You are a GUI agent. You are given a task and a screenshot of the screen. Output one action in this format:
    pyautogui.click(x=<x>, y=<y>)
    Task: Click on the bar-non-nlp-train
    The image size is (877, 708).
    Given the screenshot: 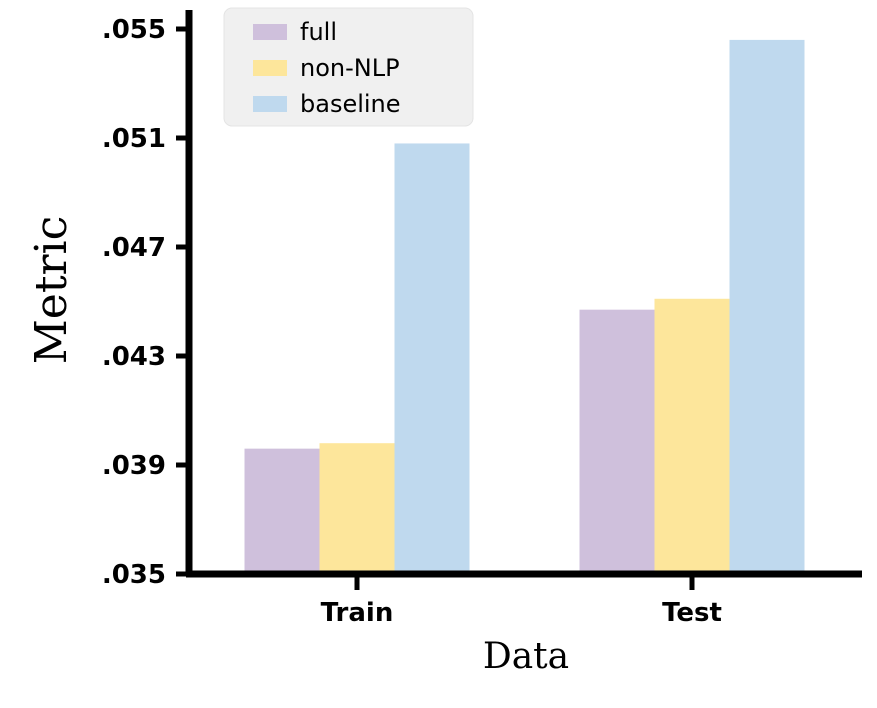 What is the action you would take?
    pyautogui.click(x=357, y=508)
    